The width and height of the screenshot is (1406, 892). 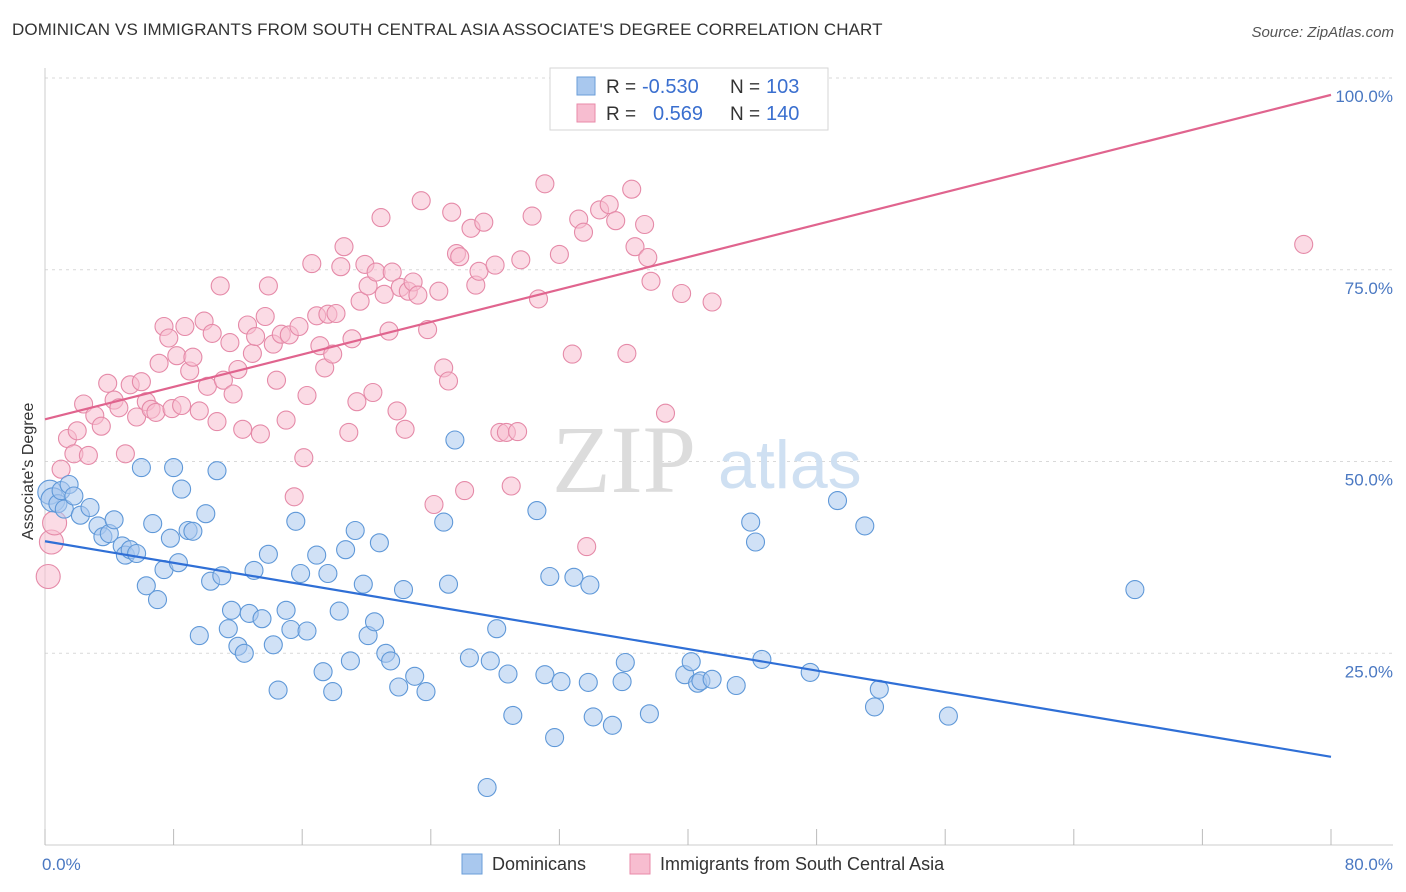 I want to click on legend-r-value-2: 0.569, so click(x=678, y=114).